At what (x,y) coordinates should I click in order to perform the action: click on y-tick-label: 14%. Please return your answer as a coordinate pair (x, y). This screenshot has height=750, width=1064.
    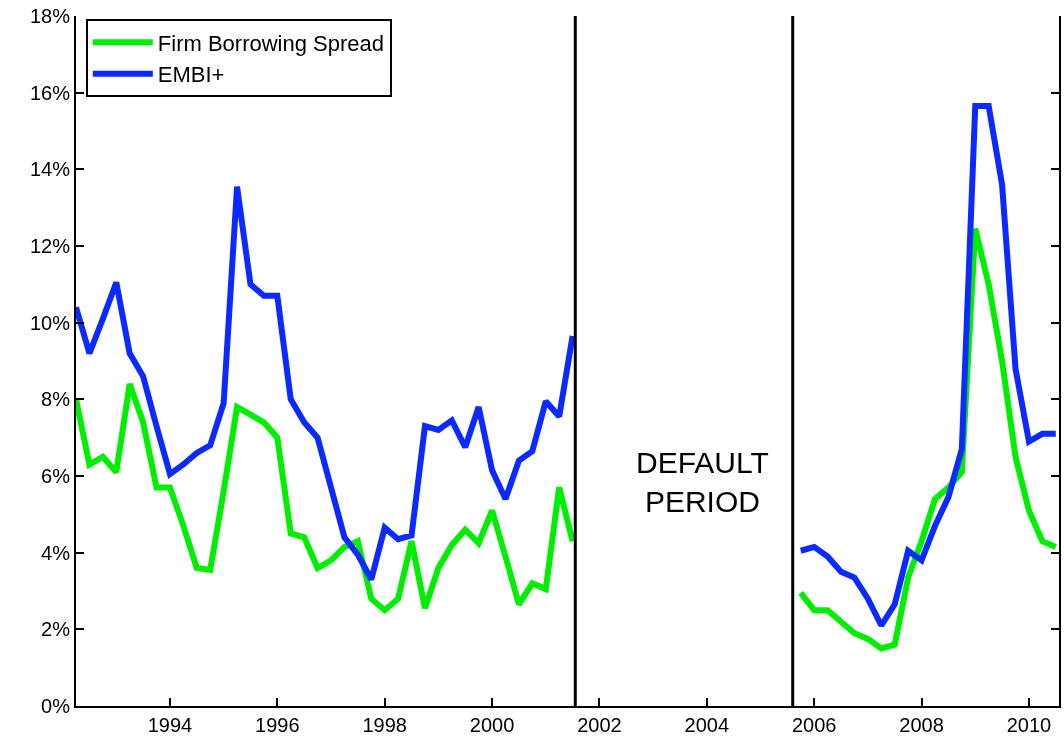
    Looking at the image, I should click on (50, 169).